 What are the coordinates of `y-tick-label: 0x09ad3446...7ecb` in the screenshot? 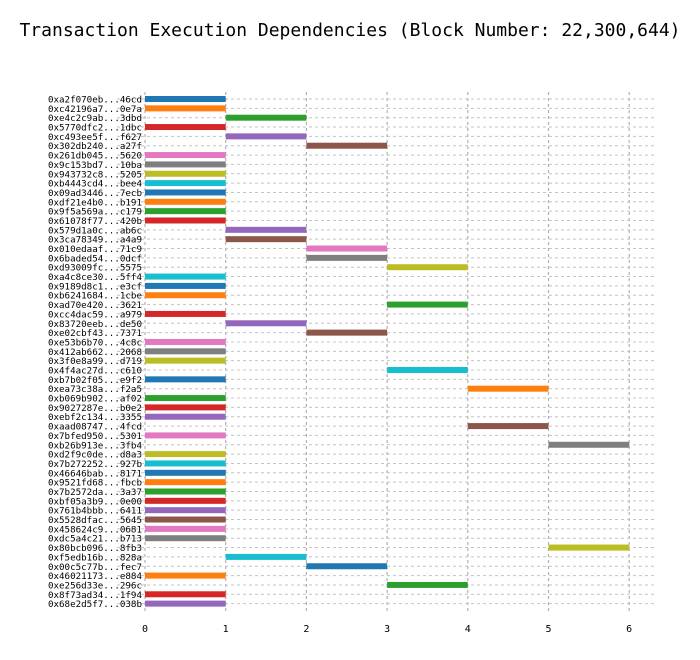 It's located at (95, 193).